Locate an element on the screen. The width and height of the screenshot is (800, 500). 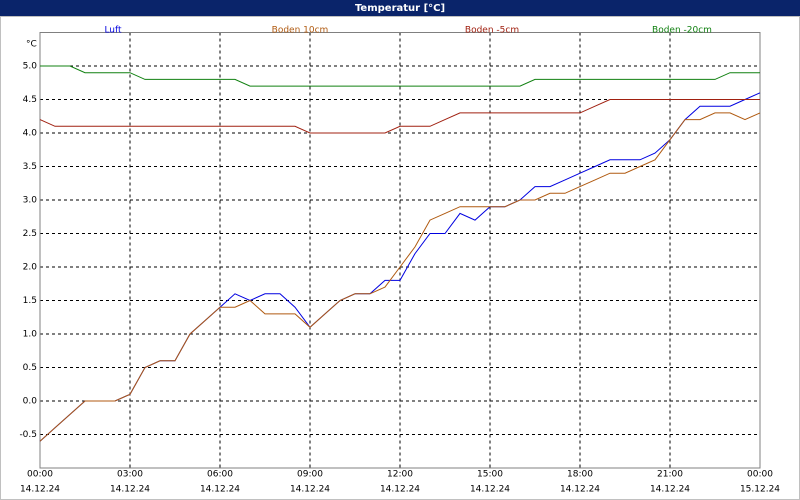
x-tick-label: 12:00 is located at coordinates (400, 475).